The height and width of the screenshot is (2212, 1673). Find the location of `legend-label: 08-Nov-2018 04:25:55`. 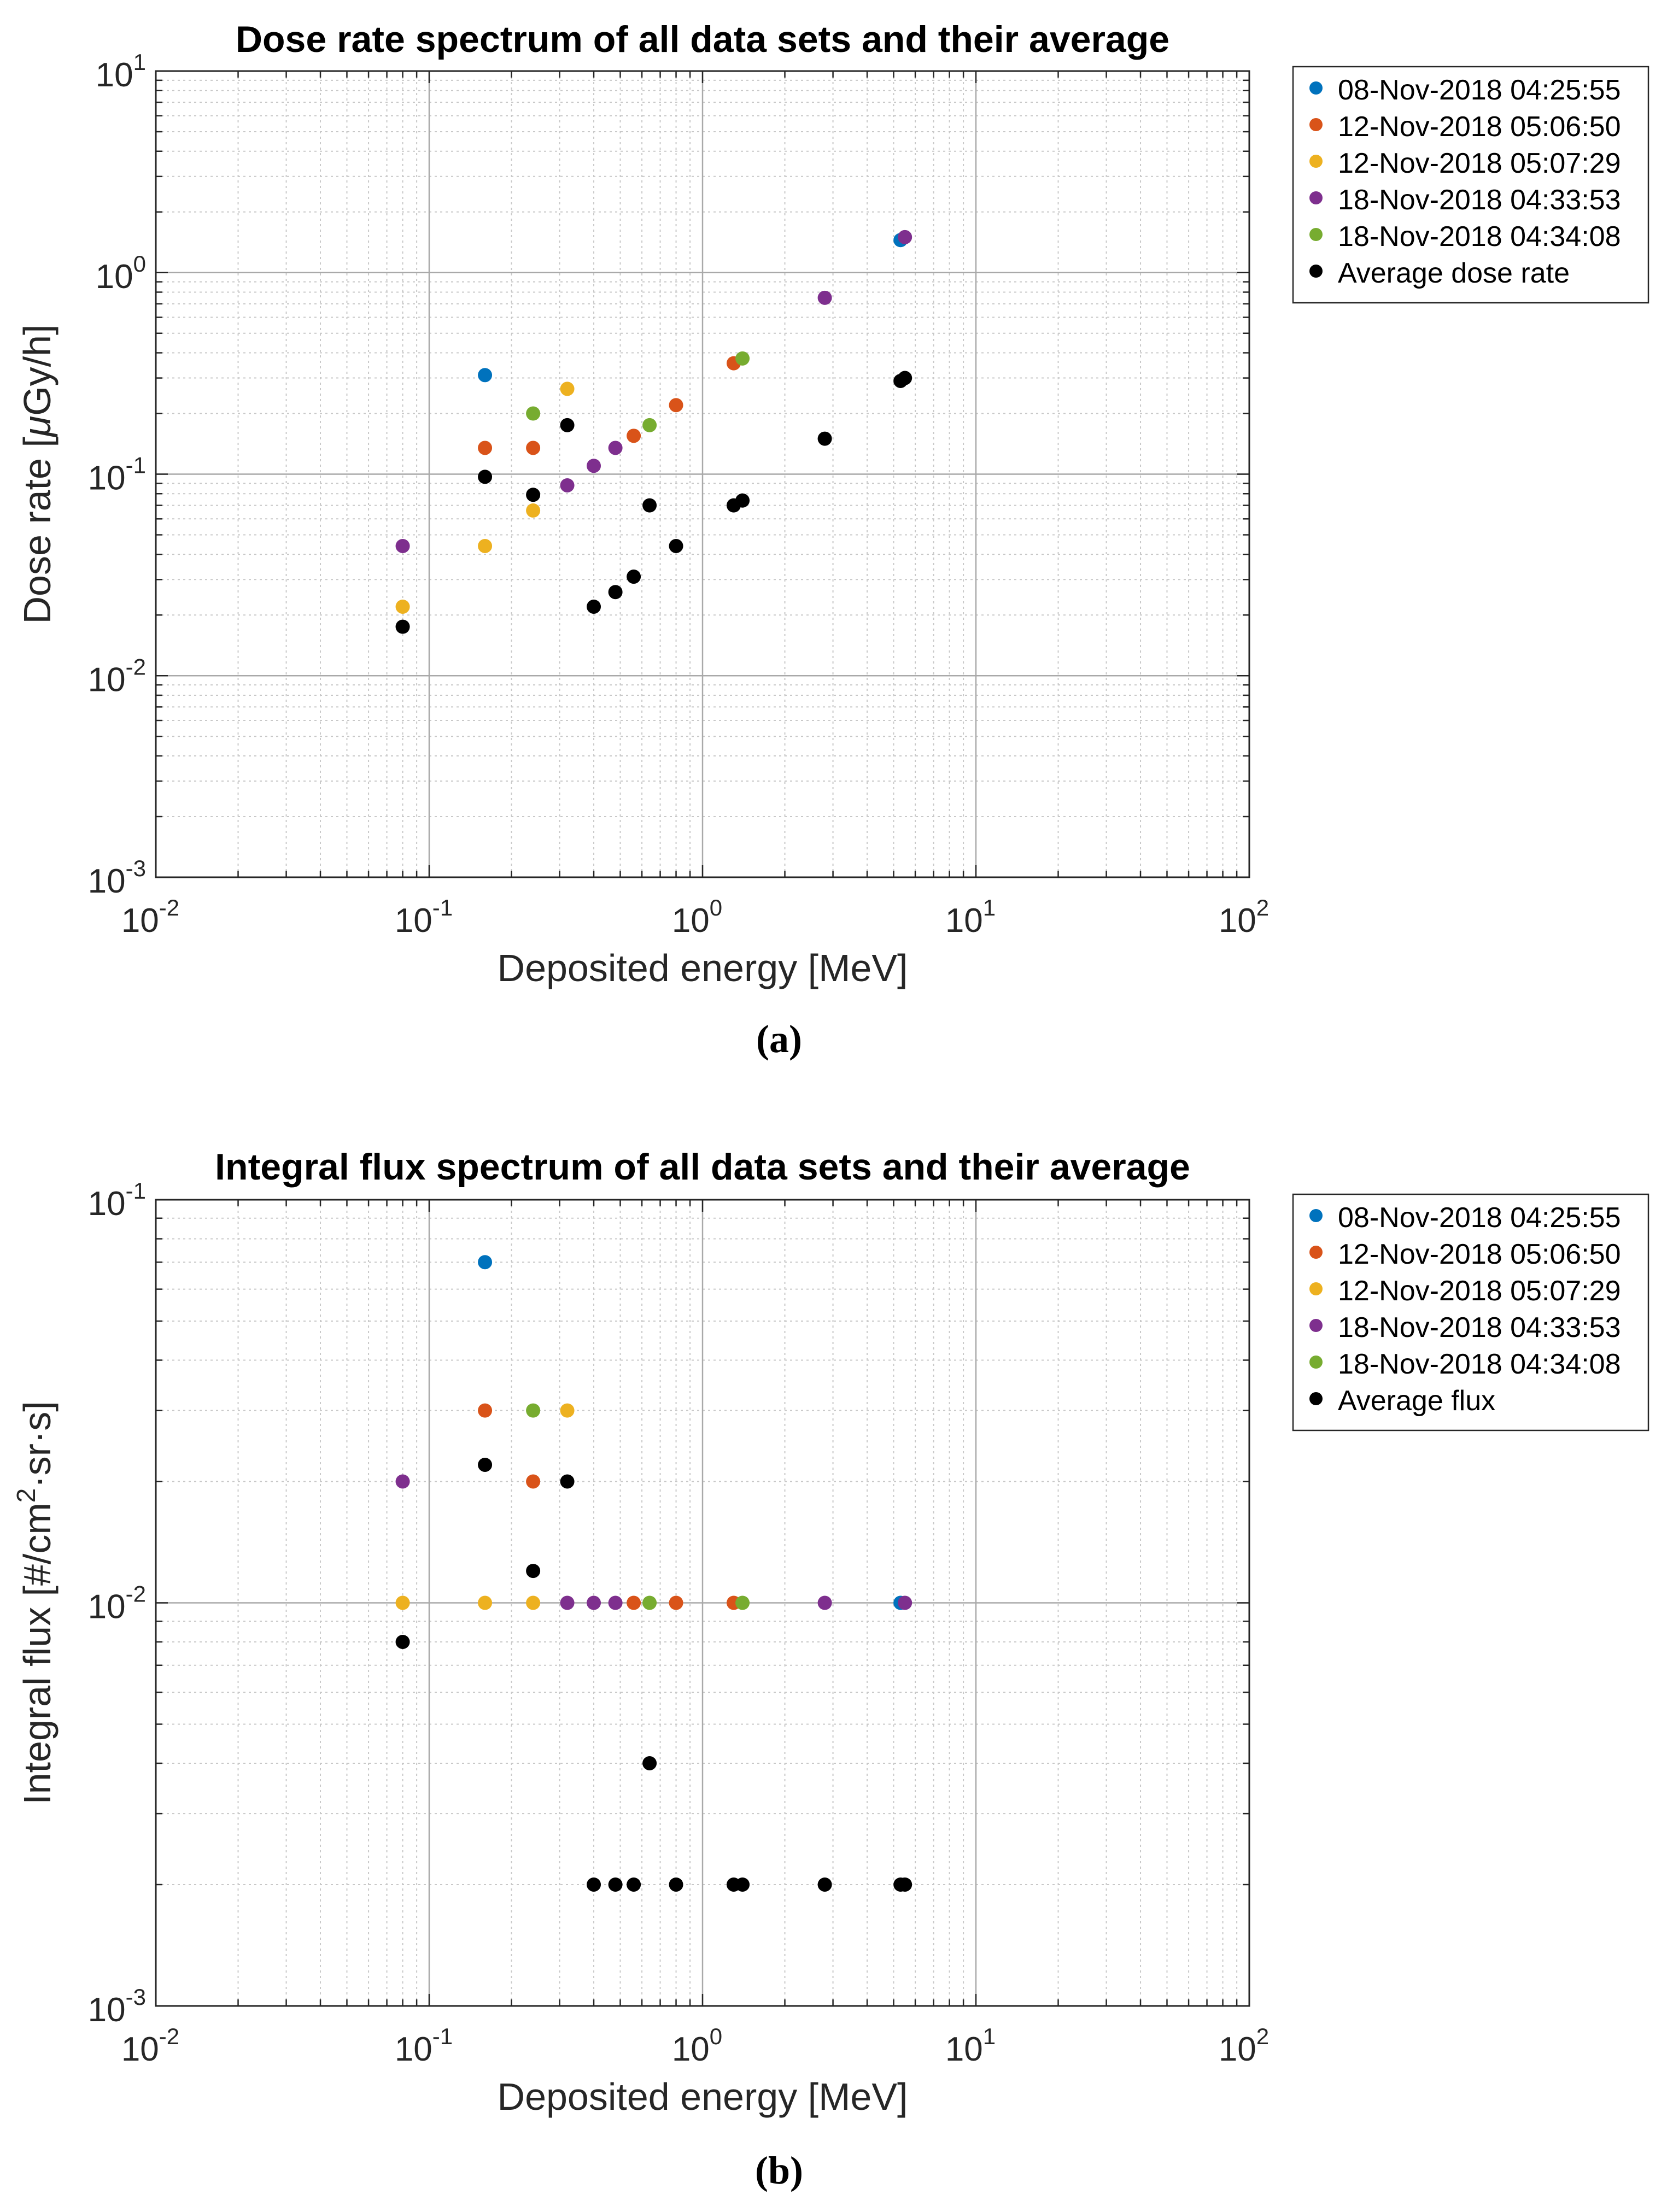

legend-label: 08-Nov-2018 04:25:55 is located at coordinates (1479, 90).